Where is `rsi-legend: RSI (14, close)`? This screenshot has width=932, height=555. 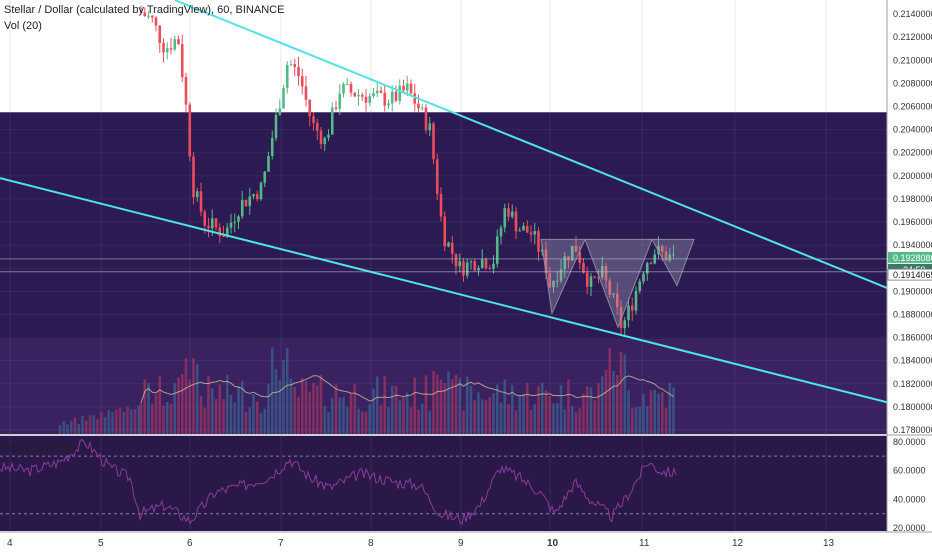 rsi-legend: RSI (14, close) is located at coordinates (40, 448).